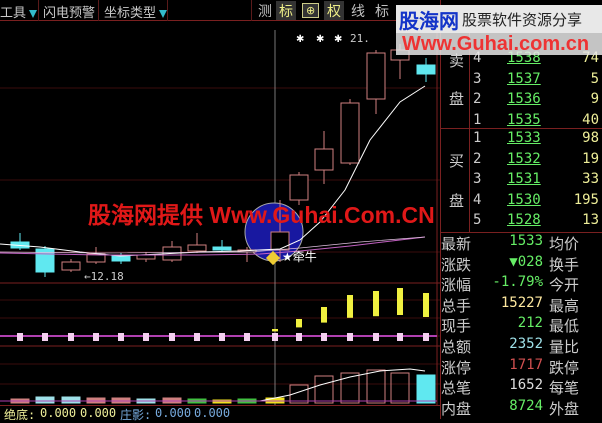  What do you see at coordinates (590, 158) in the screenshot?
I see `volume: 19` at bounding box center [590, 158].